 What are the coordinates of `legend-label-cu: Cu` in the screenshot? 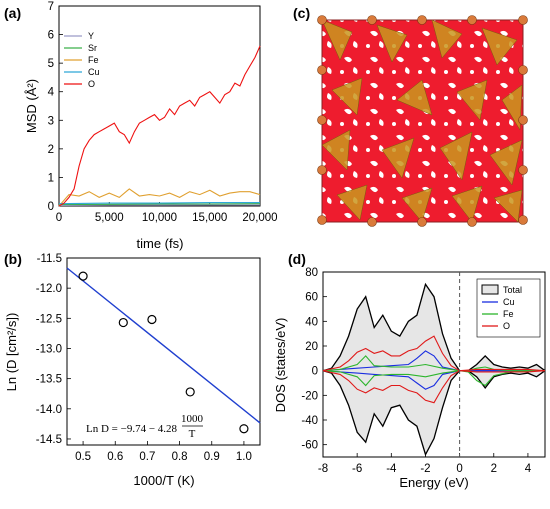 It's located at (94, 72).